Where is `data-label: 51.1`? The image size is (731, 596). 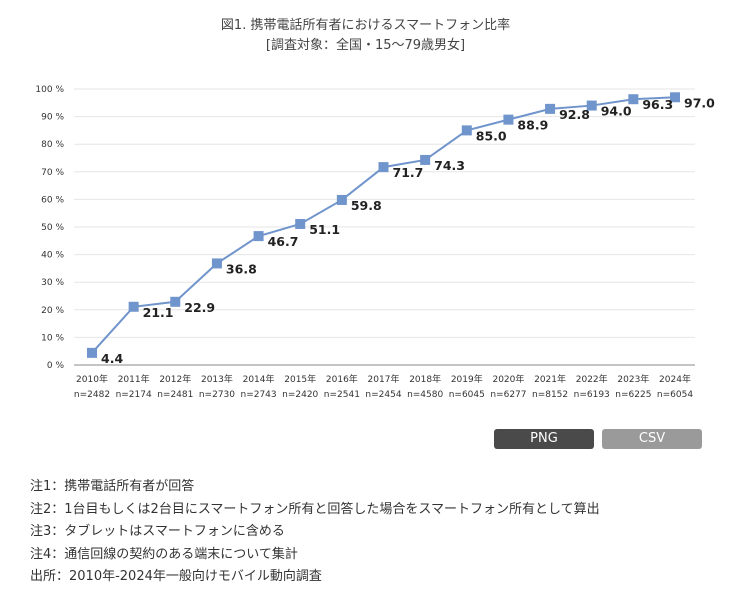
data-label: 51.1 is located at coordinates (324, 229).